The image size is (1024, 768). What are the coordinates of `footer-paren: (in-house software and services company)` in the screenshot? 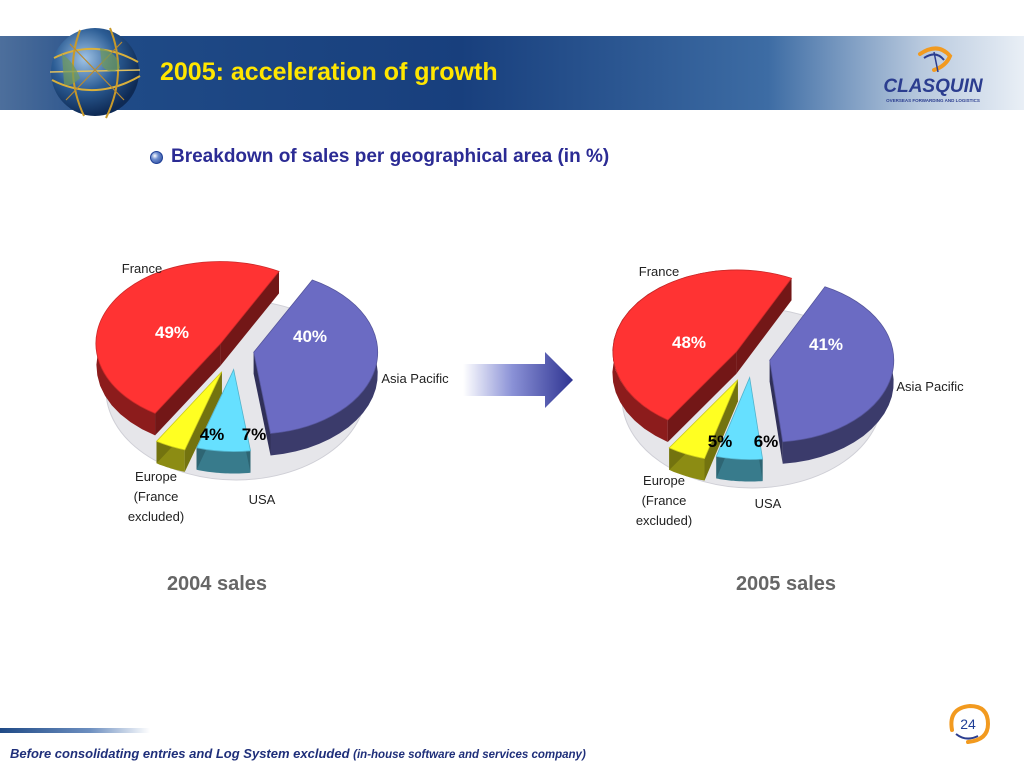 It's located at (469, 755).